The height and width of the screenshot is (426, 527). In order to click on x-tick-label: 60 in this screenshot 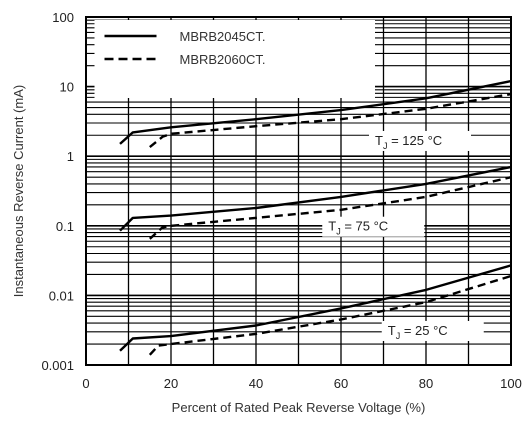, I will do `click(341, 383)`.